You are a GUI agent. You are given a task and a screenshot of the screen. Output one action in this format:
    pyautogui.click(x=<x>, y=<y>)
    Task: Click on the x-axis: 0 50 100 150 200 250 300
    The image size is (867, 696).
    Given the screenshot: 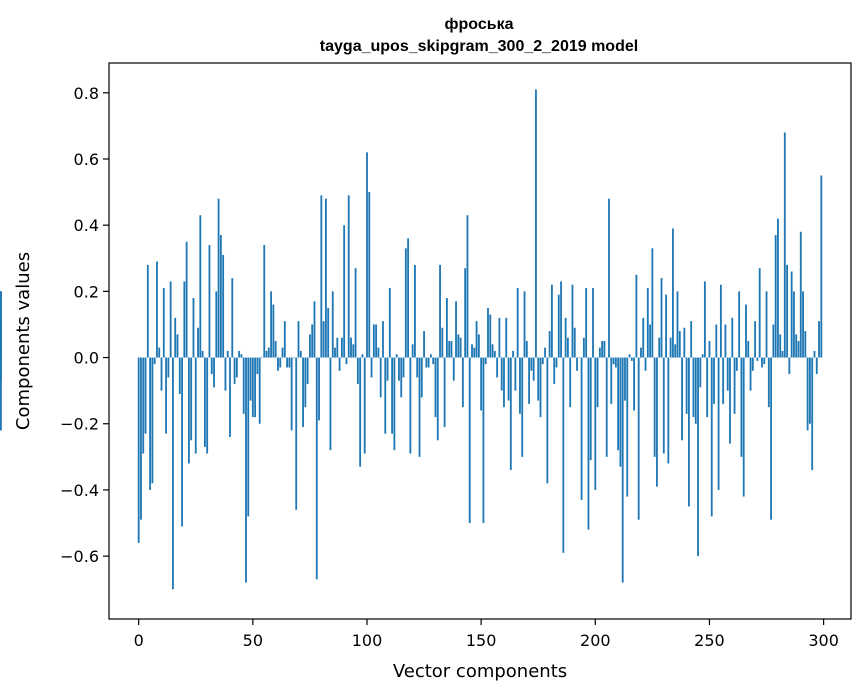 What is the action you would take?
    pyautogui.click(x=486, y=634)
    